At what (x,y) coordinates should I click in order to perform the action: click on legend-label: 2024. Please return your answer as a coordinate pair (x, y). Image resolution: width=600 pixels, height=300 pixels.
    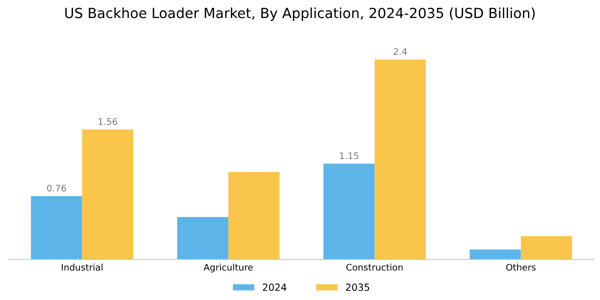
    Looking at the image, I should click on (274, 287).